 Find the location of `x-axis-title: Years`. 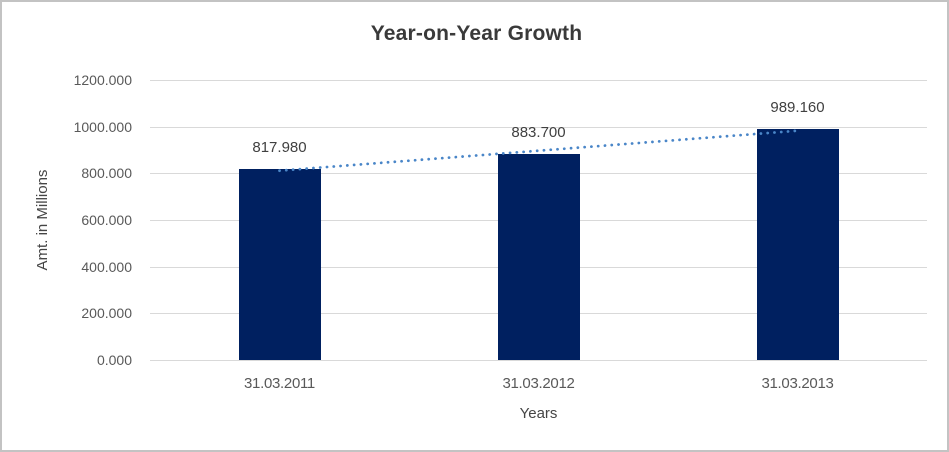

x-axis-title: Years is located at coordinates (538, 413).